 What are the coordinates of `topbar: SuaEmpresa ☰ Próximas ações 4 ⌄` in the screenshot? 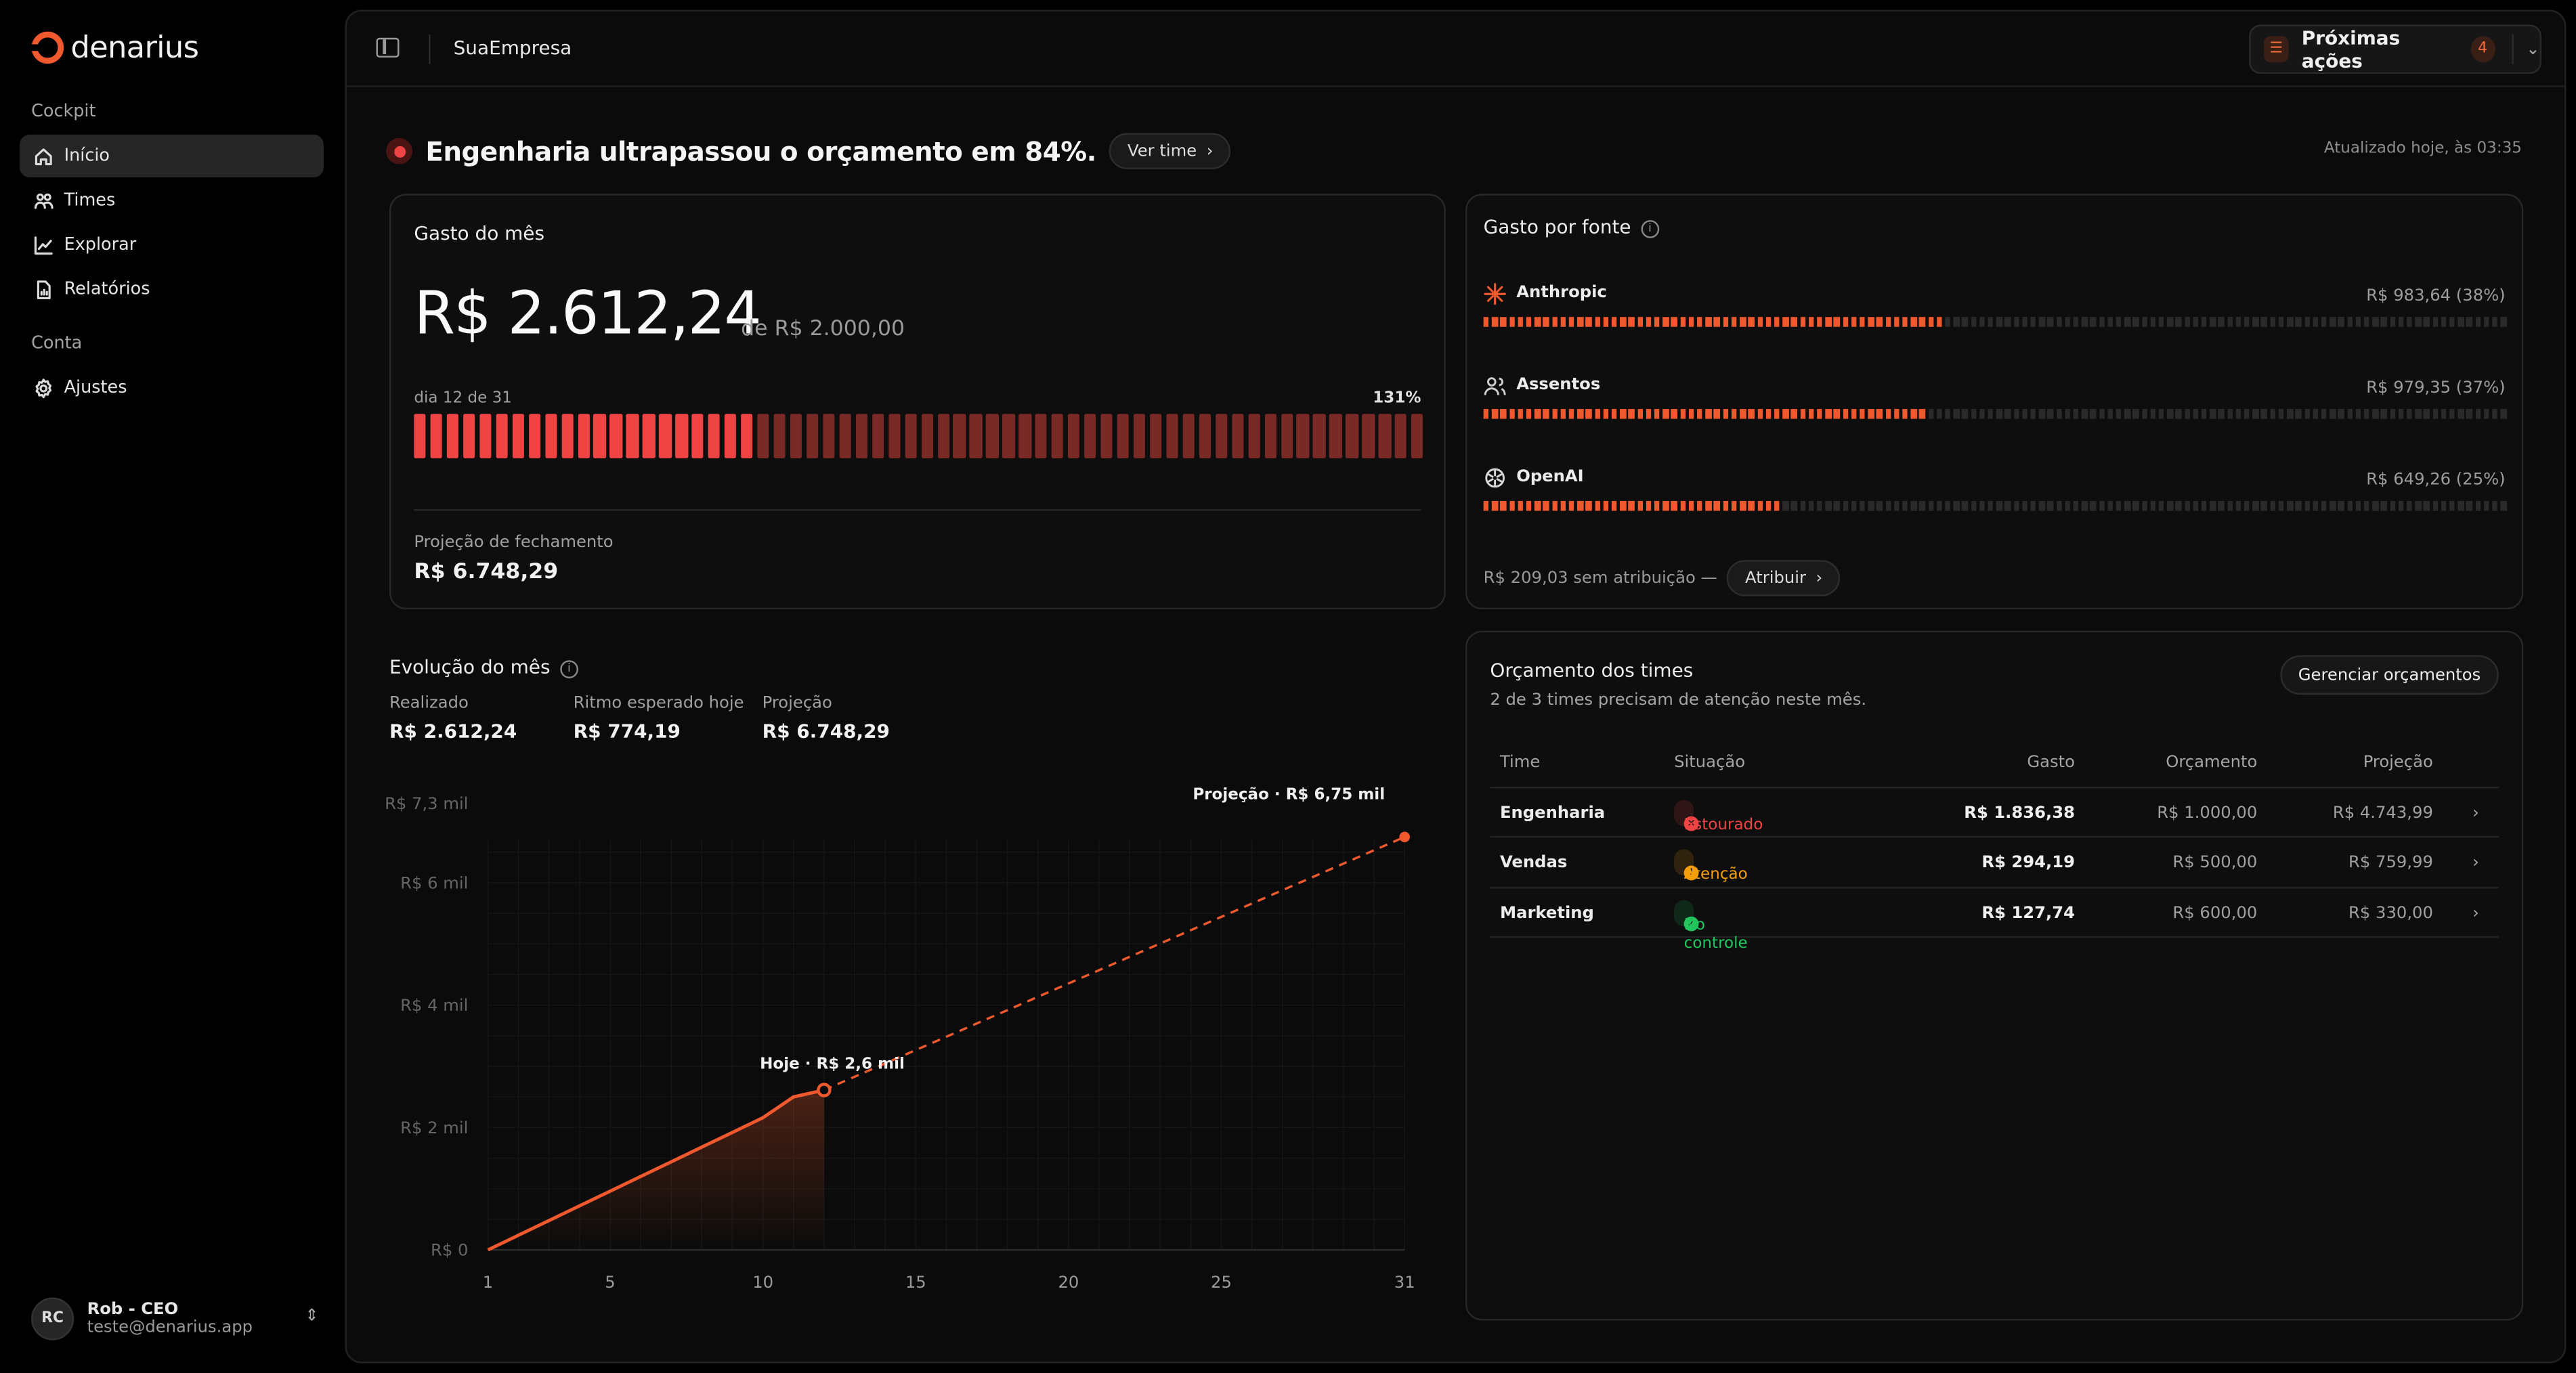 It's located at (1455, 49).